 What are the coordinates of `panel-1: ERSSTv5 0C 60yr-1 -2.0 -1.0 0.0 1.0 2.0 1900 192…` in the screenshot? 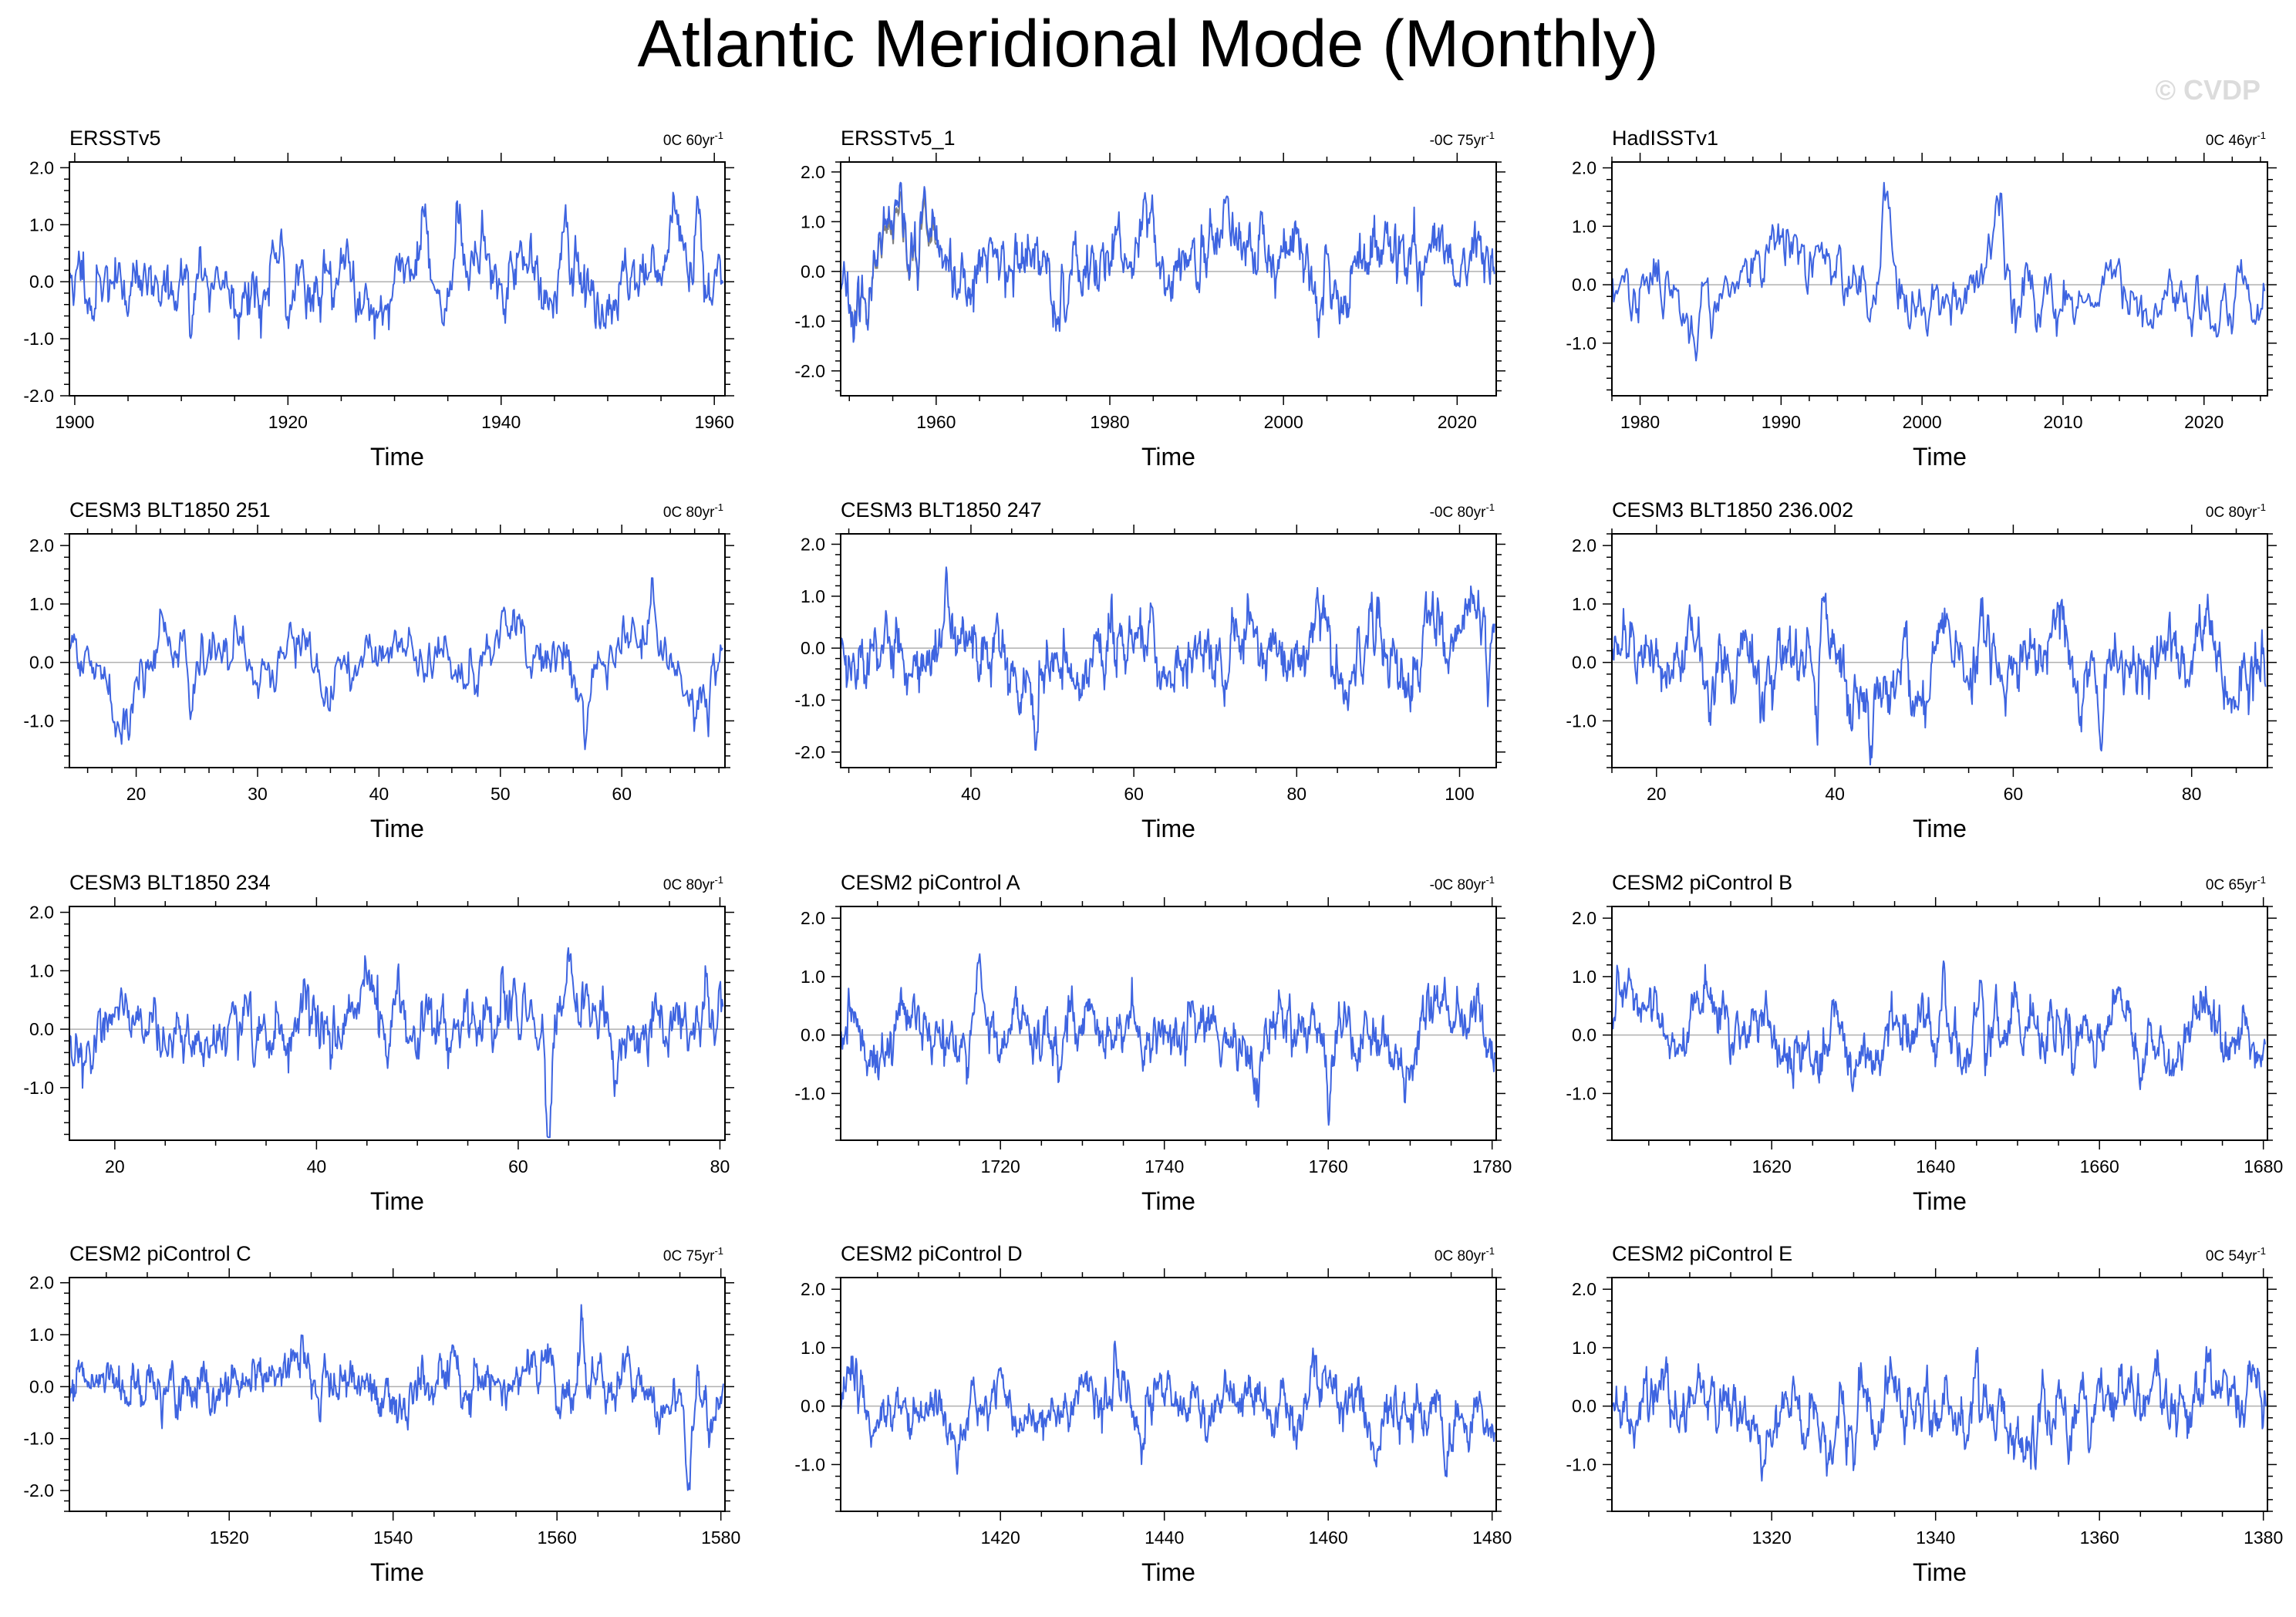 It's located at (379, 299).